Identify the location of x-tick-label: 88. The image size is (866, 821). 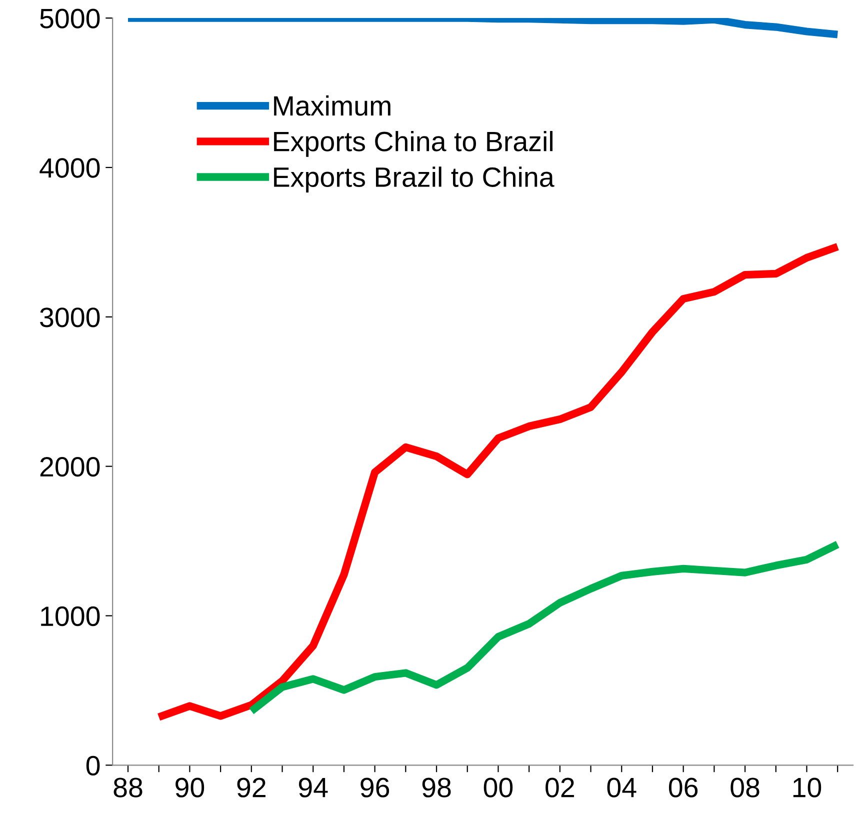
(128, 788).